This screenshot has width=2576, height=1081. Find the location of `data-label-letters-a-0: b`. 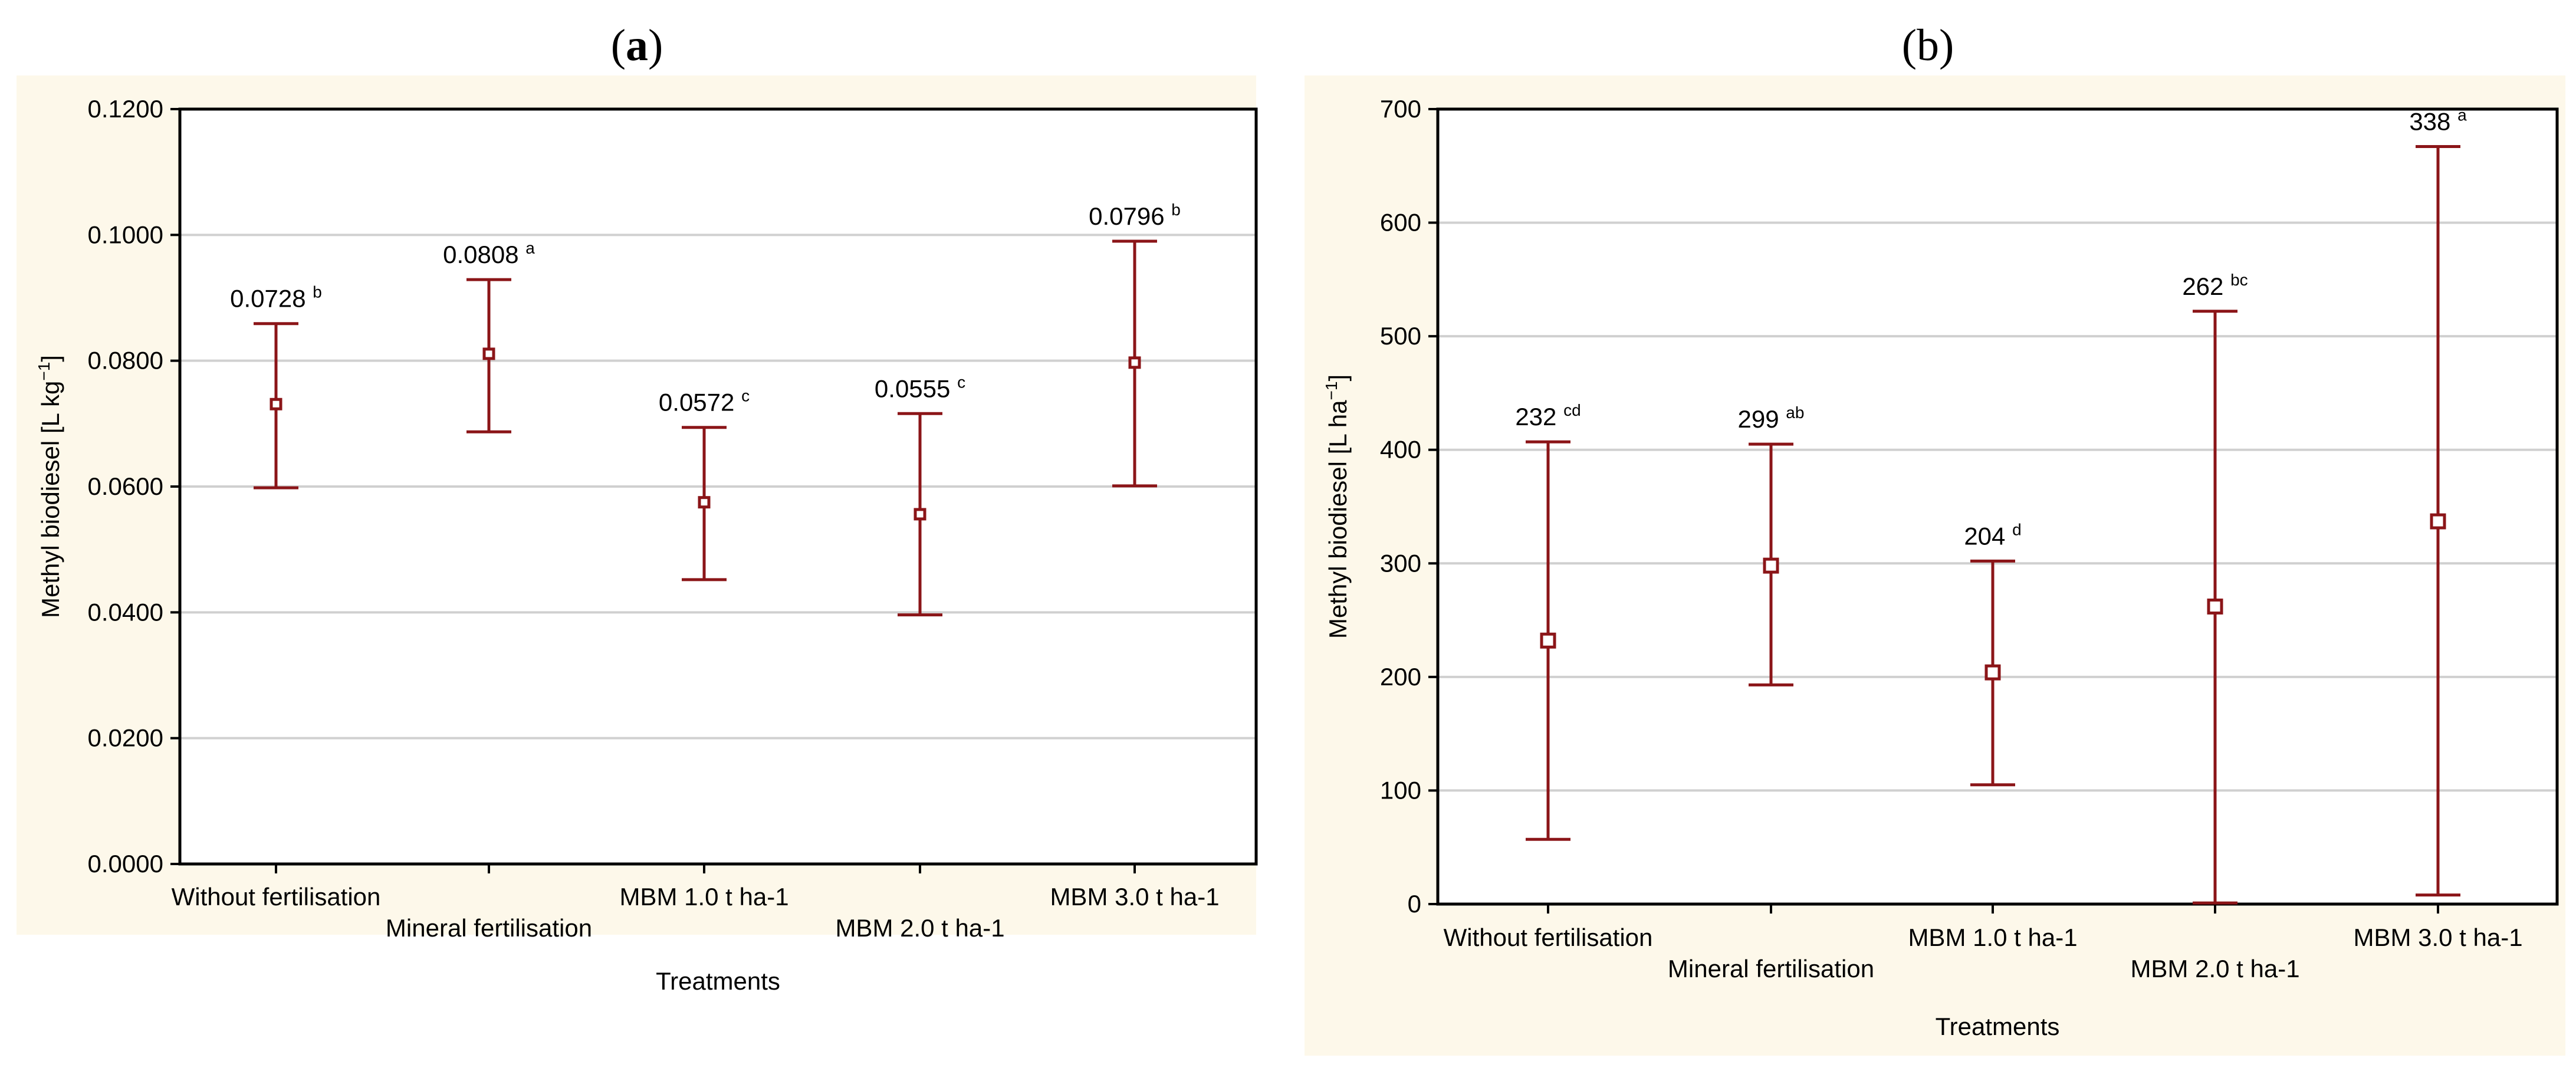

data-label-letters-a-0: b is located at coordinates (317, 292).